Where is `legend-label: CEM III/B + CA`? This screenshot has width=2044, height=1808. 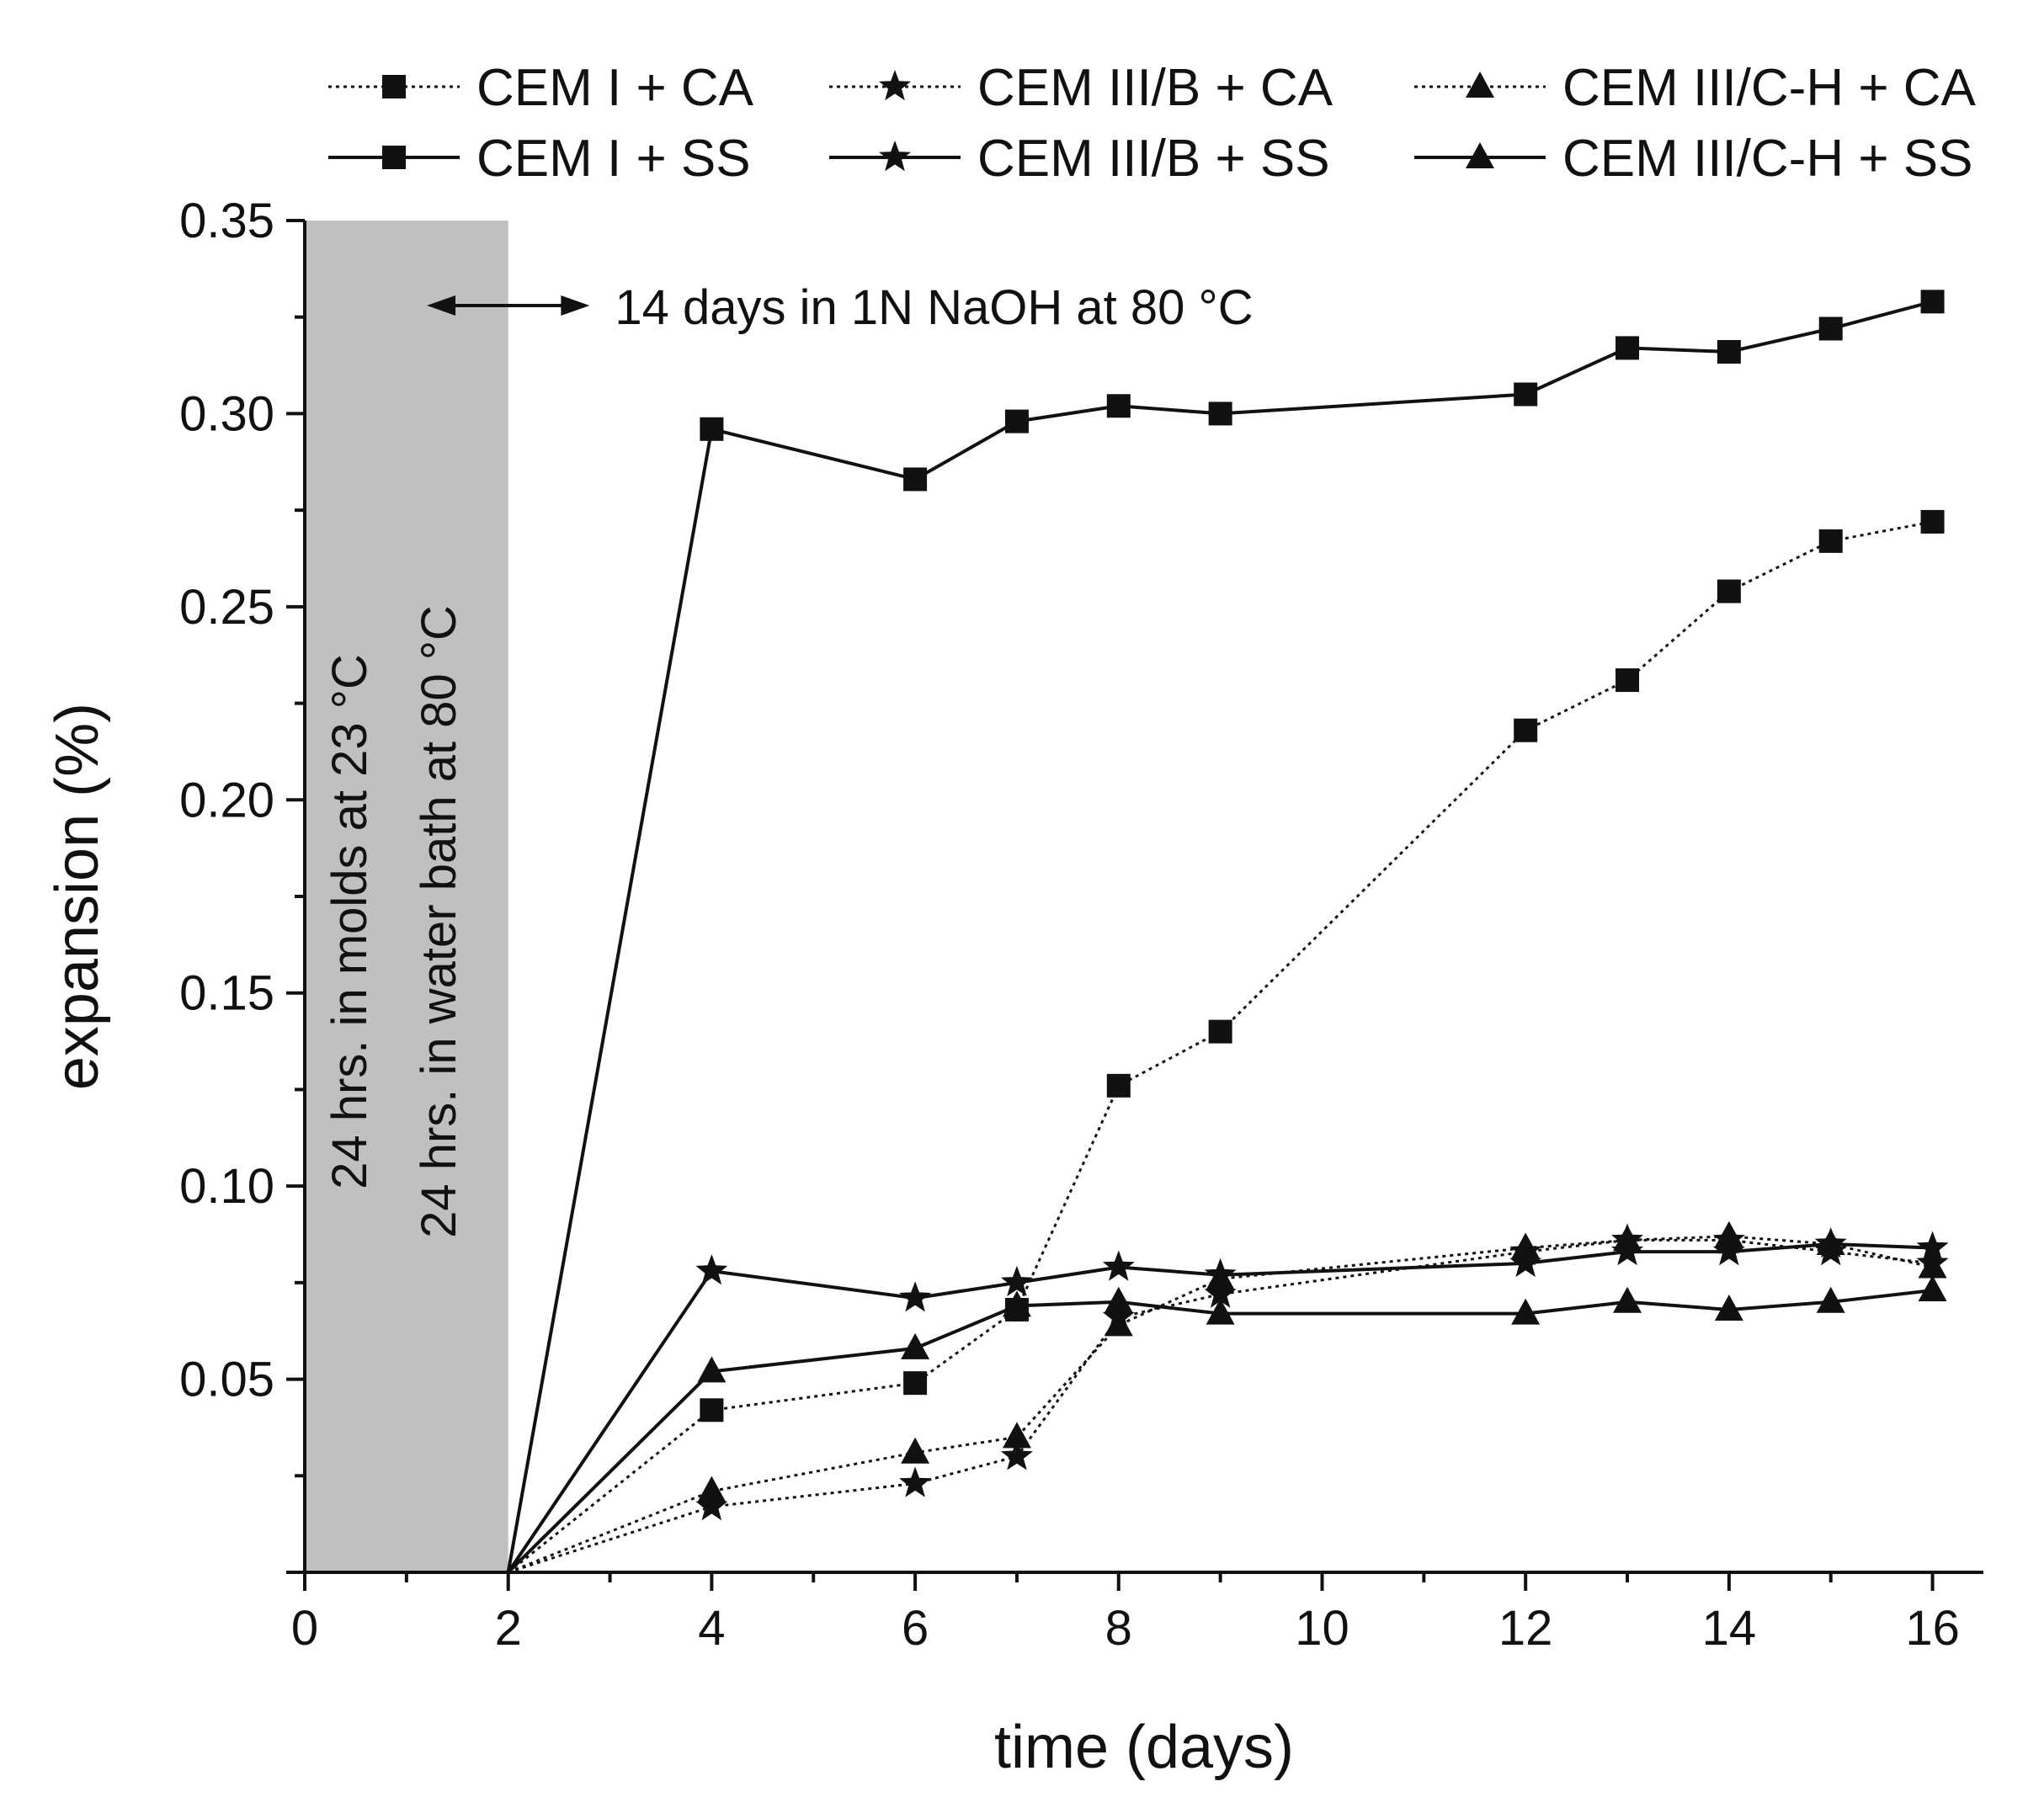 legend-label: CEM III/B + CA is located at coordinates (1155, 88).